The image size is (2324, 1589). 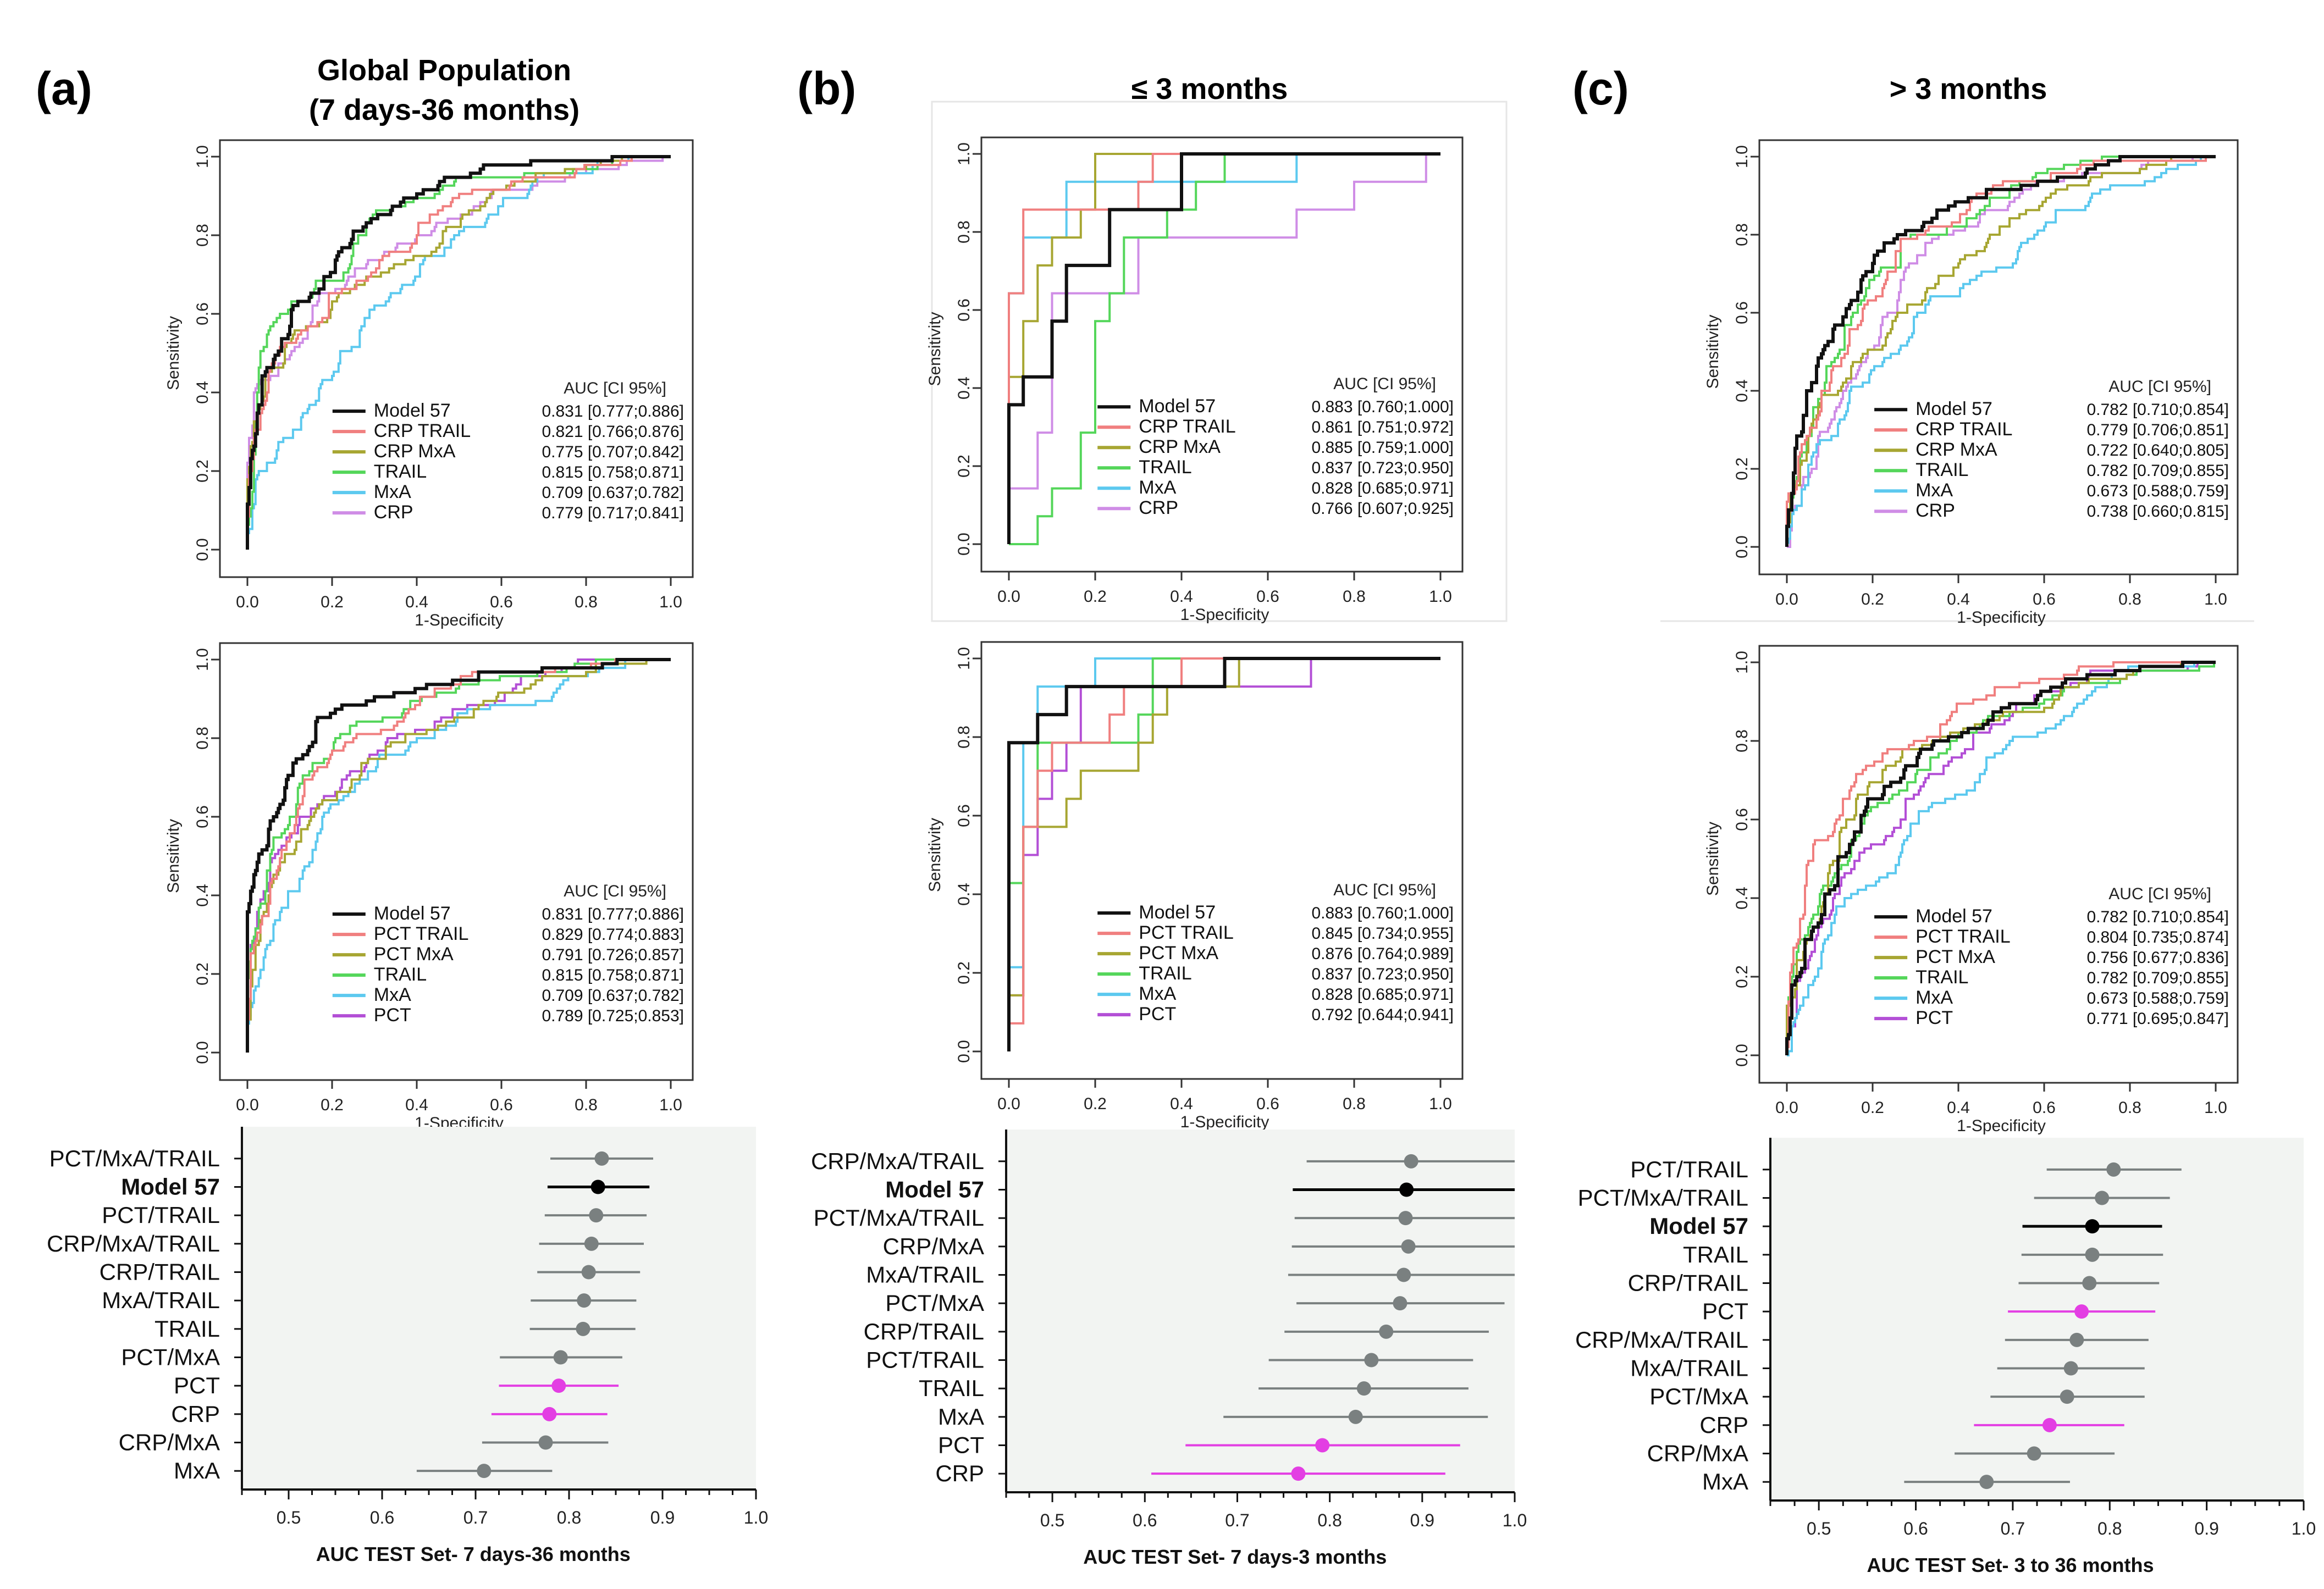 What do you see at coordinates (2013, 1528) in the screenshot?
I see `forest-x-tick-label: 0.7` at bounding box center [2013, 1528].